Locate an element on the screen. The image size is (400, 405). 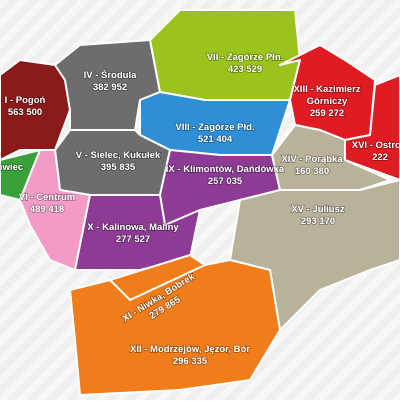
district-label: VII - Zagórze Płn.423 529 is located at coordinates (245, 63).